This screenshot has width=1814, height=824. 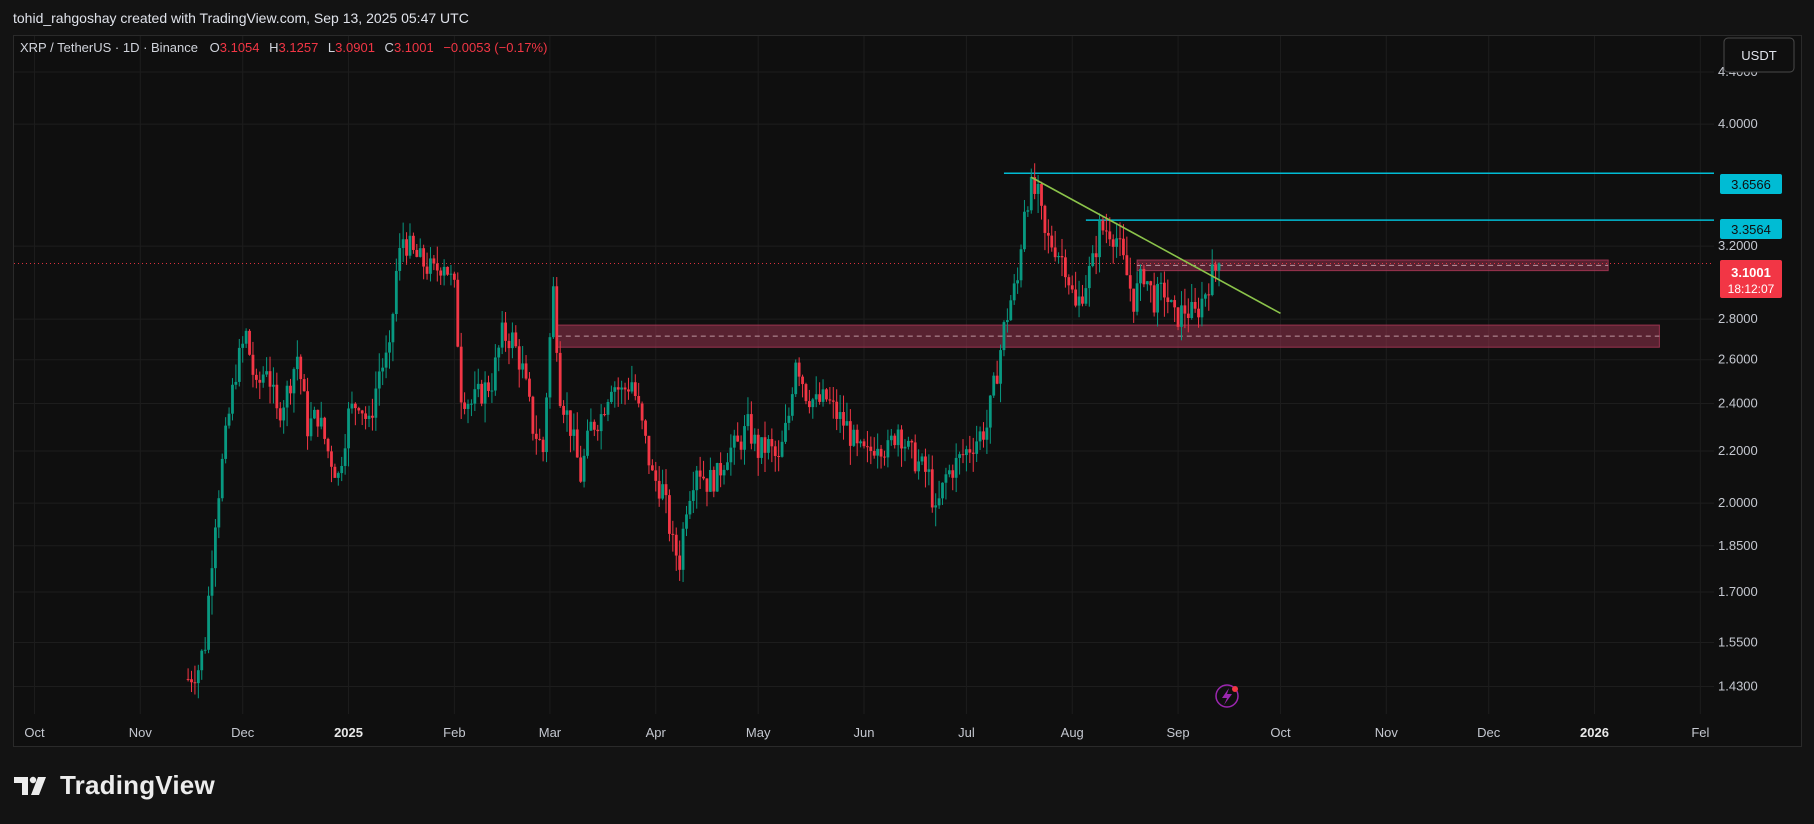 I want to click on x-tick-label: Nov, so click(x=1387, y=732).